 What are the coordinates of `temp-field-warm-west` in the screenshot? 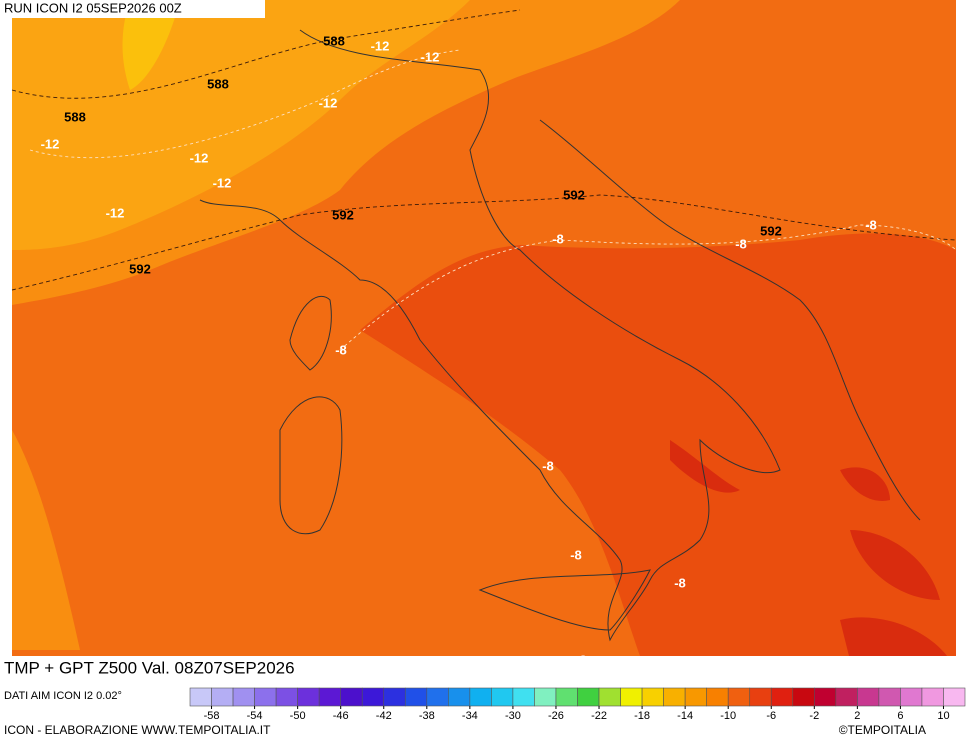 It's located at (46, 540).